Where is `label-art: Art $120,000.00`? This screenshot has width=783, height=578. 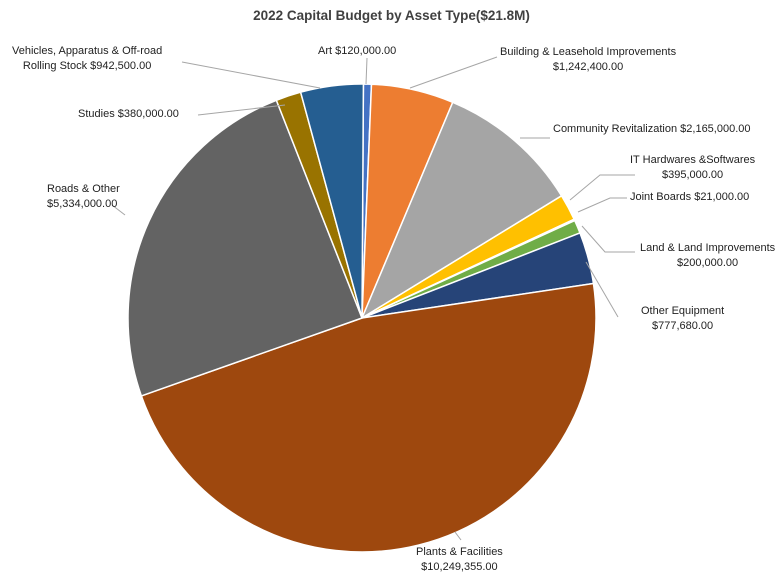 label-art: Art $120,000.00 is located at coordinates (357, 51).